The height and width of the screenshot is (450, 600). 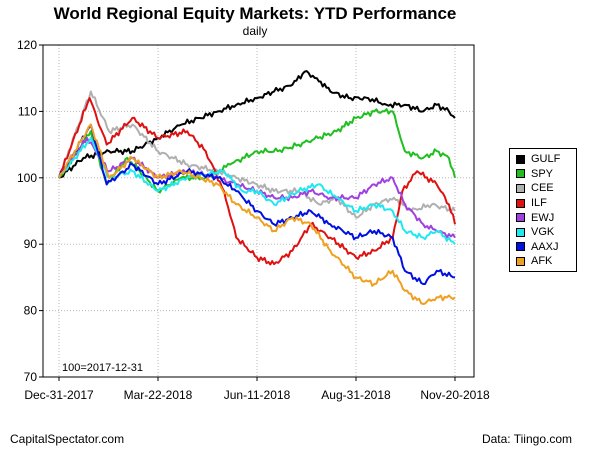 I want to click on legend-label: AFK, so click(x=542, y=261).